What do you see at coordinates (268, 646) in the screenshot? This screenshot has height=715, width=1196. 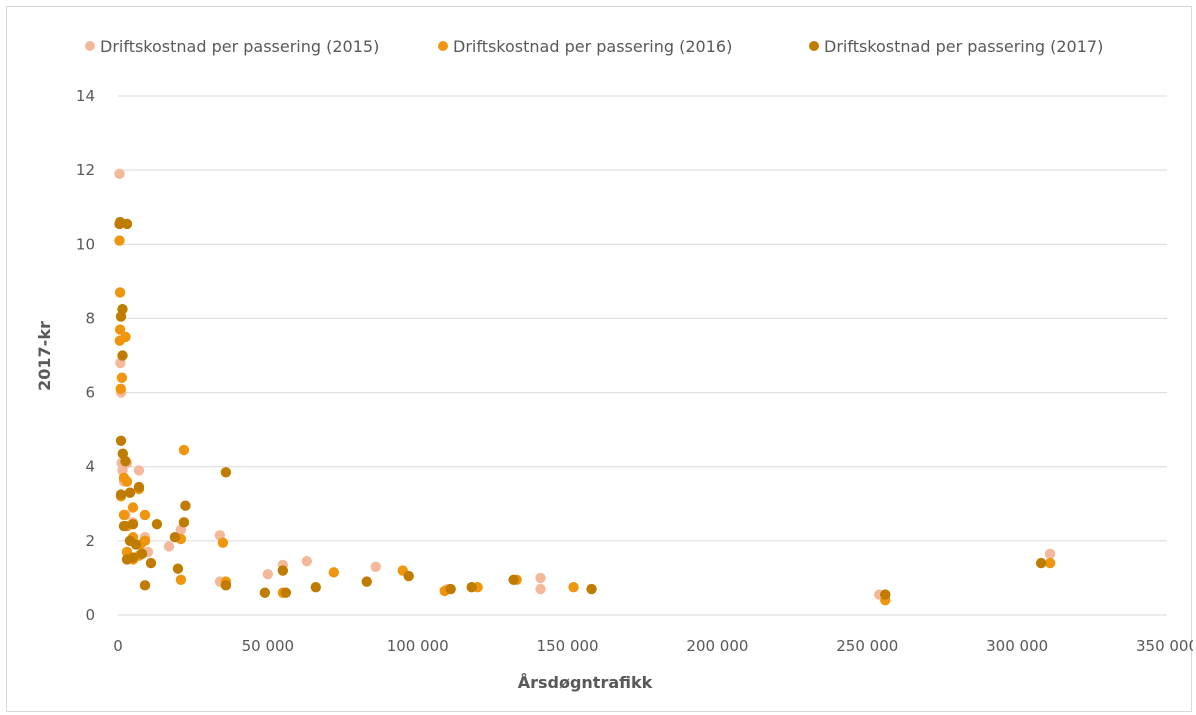 I see `x-tick-label: 50 000` at bounding box center [268, 646].